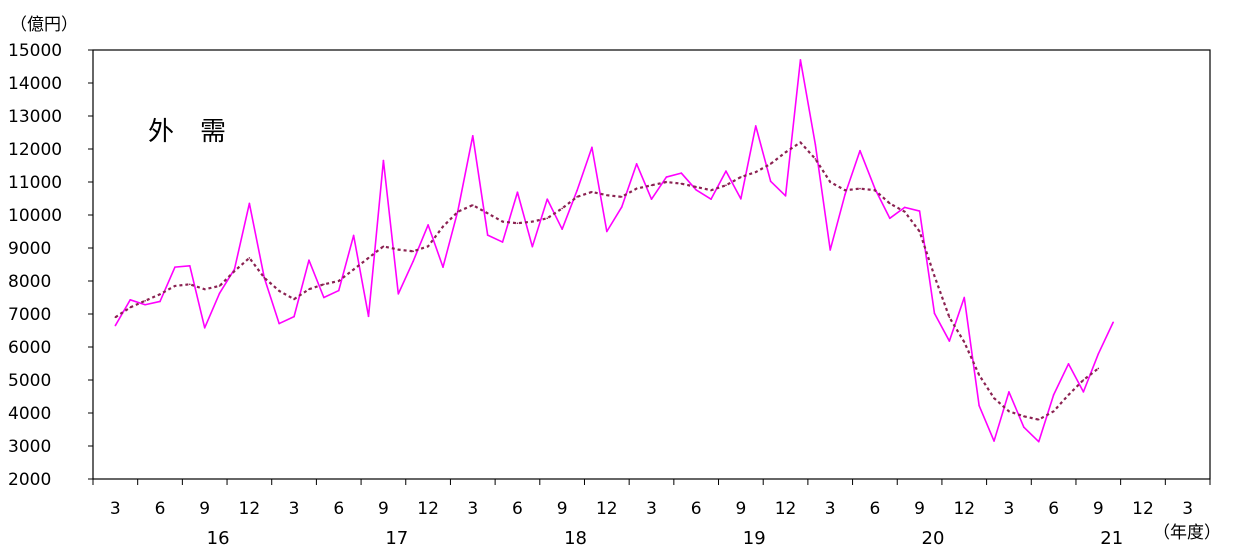 The image size is (1235, 552). What do you see at coordinates (29, 447) in the screenshot?
I see `y-tick-label: 3000` at bounding box center [29, 447].